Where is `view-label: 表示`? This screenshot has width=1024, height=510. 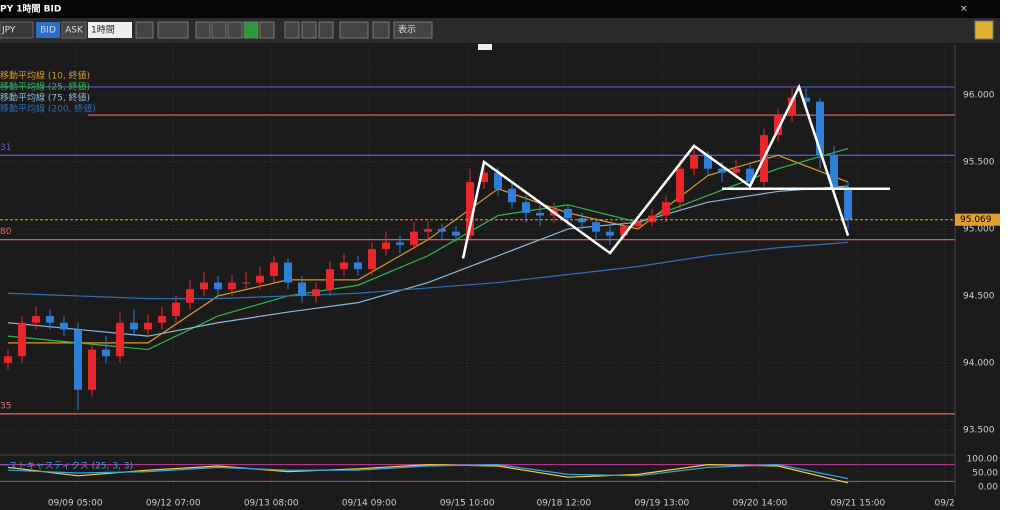 view-label: 表示 is located at coordinates (407, 30).